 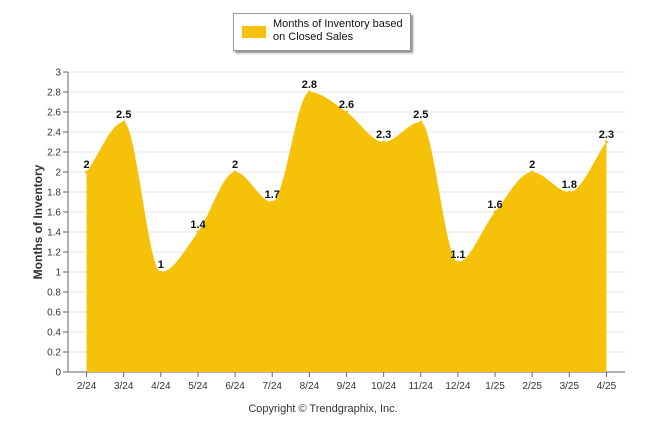 What do you see at coordinates (532, 386) in the screenshot?
I see `x-tick-label: 2/25` at bounding box center [532, 386].